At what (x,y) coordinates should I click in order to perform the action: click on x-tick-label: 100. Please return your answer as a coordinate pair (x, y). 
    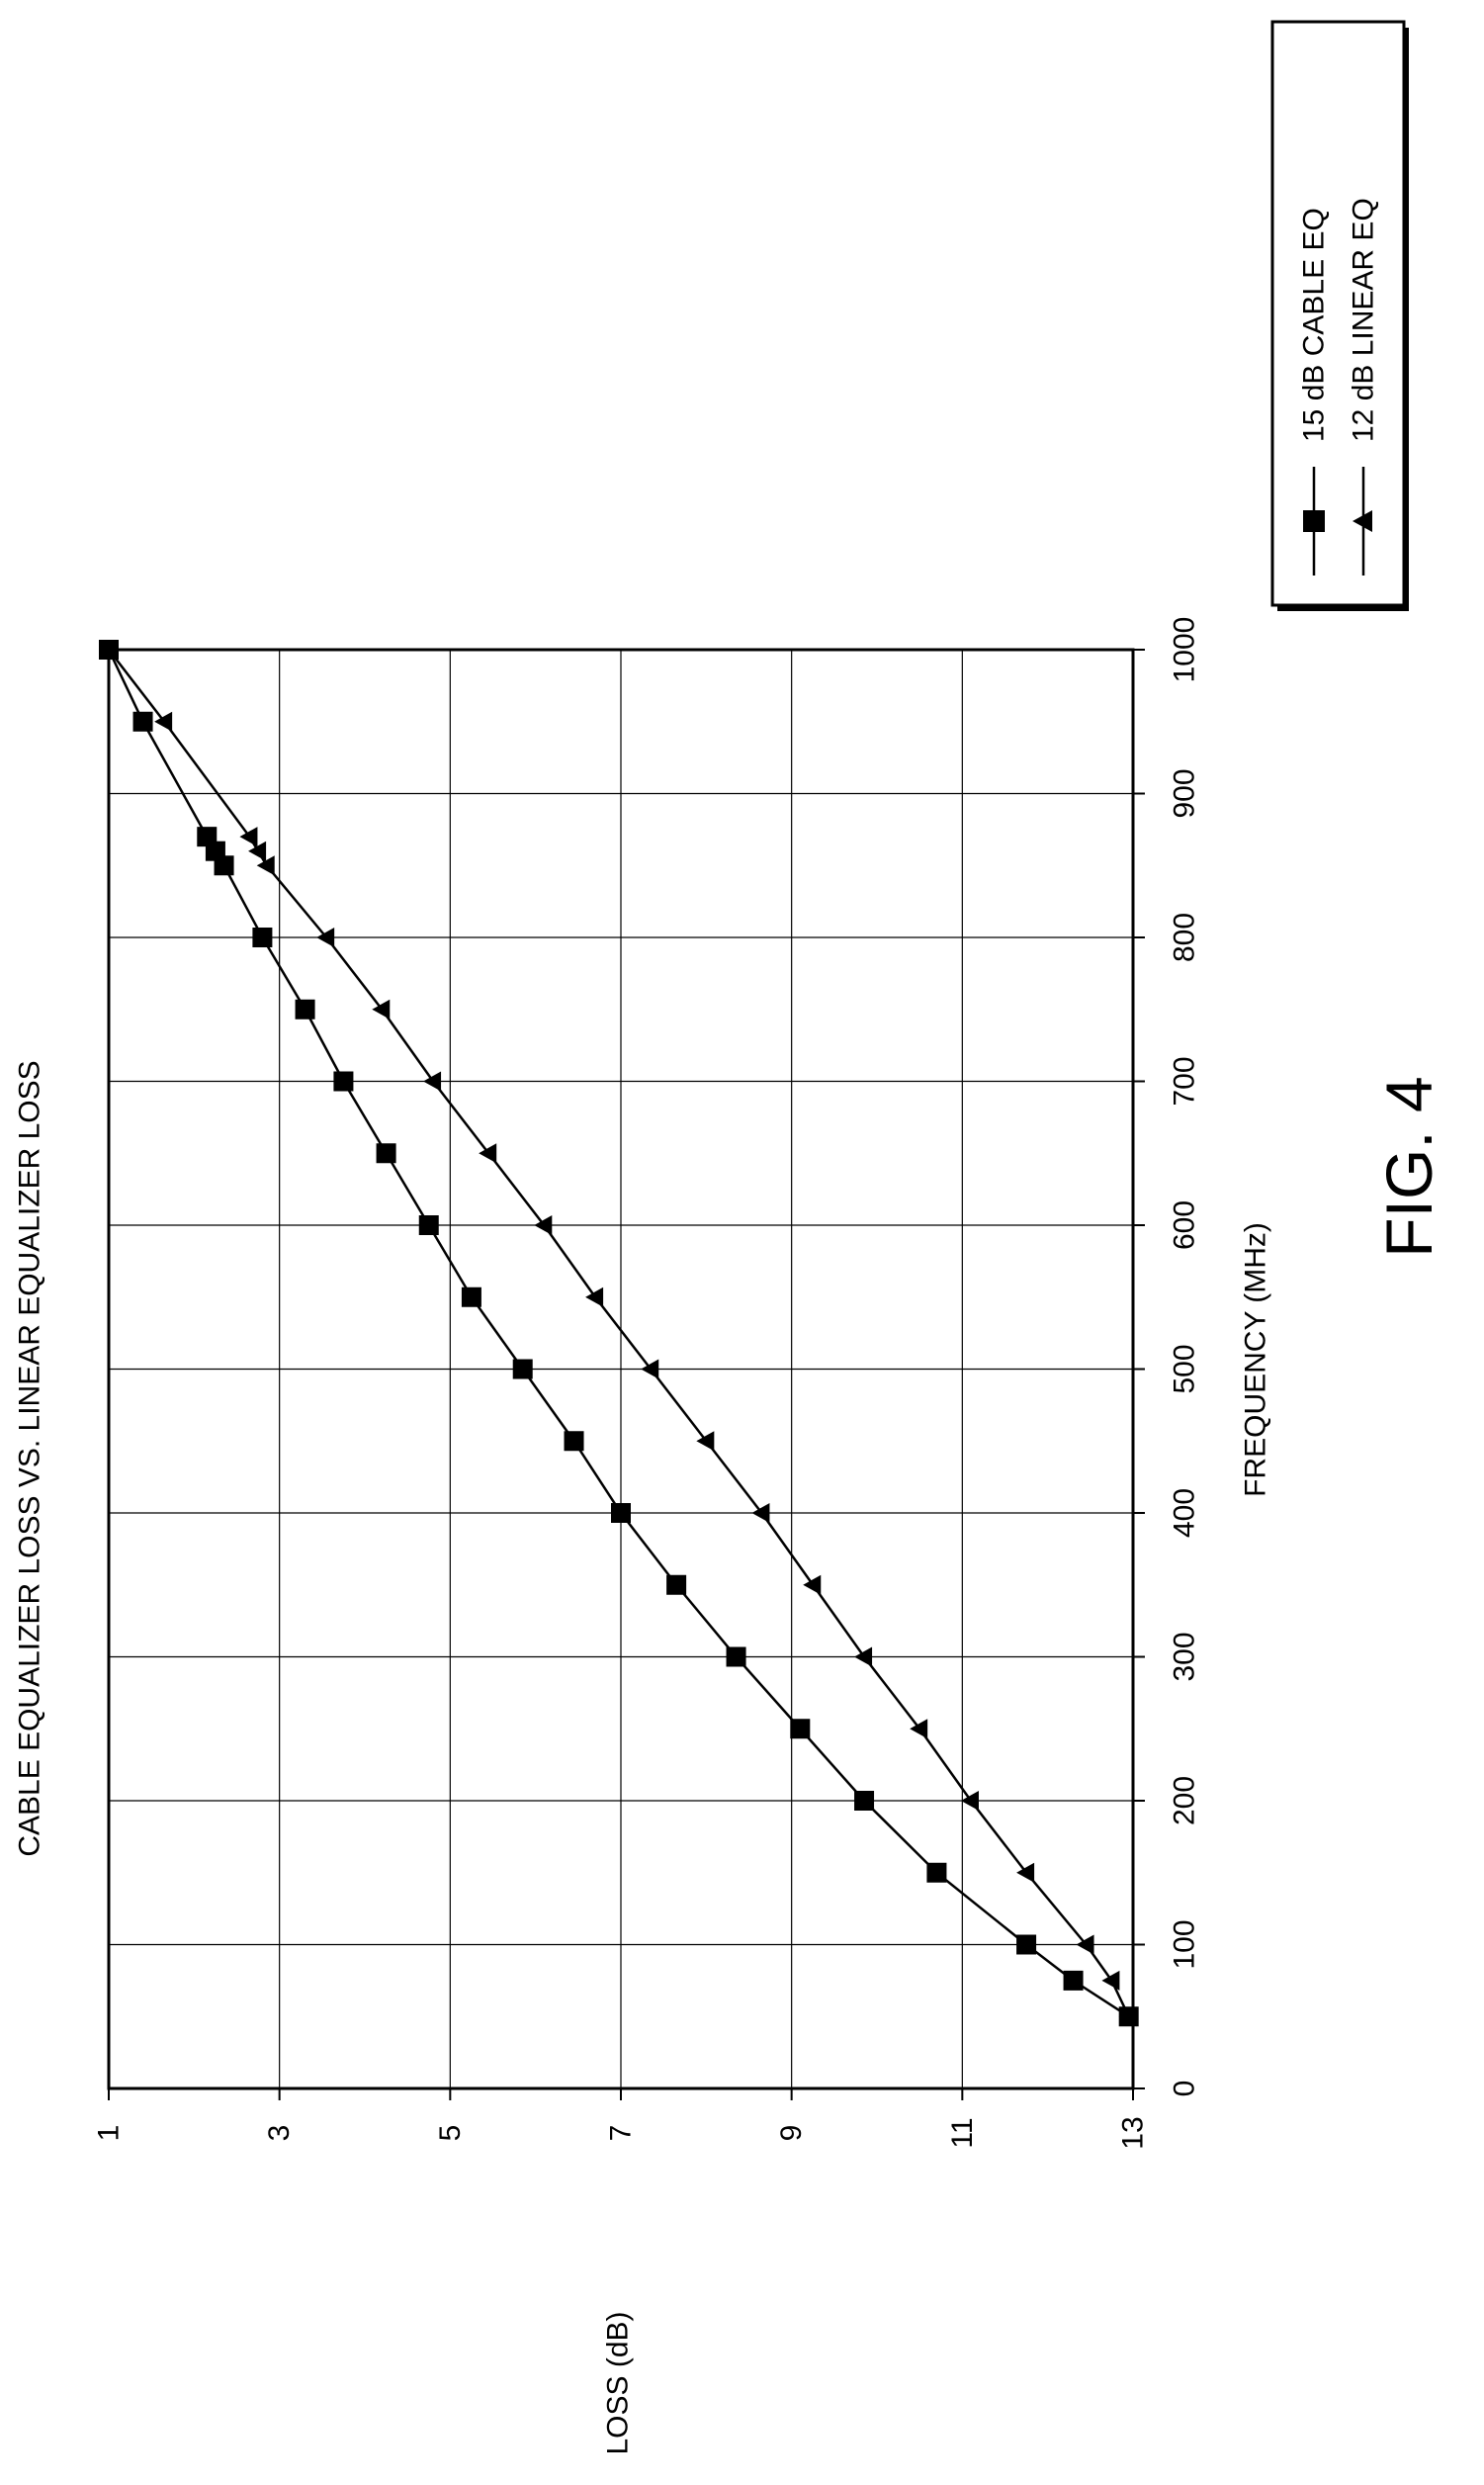
    Looking at the image, I should click on (1185, 1944).